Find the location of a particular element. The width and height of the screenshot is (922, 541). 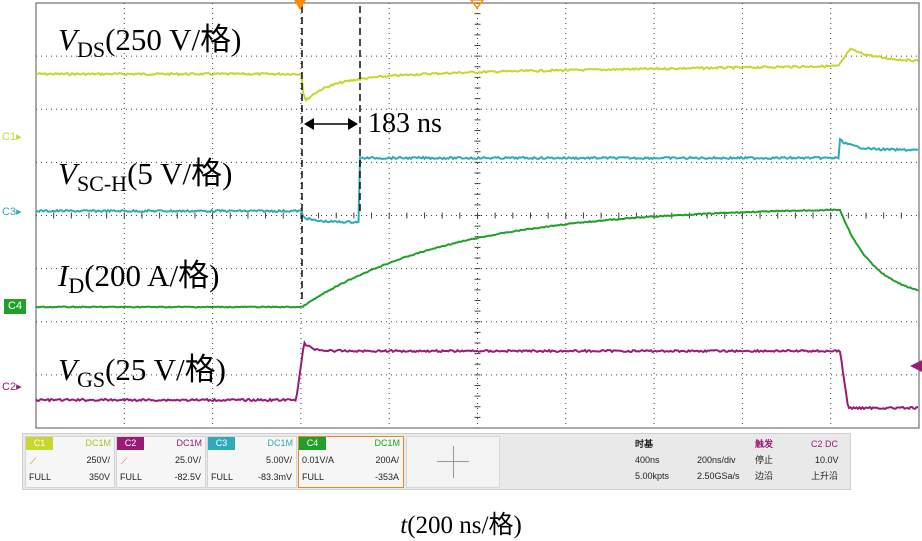

ch1-tag: C1 is located at coordinates (39, 443).